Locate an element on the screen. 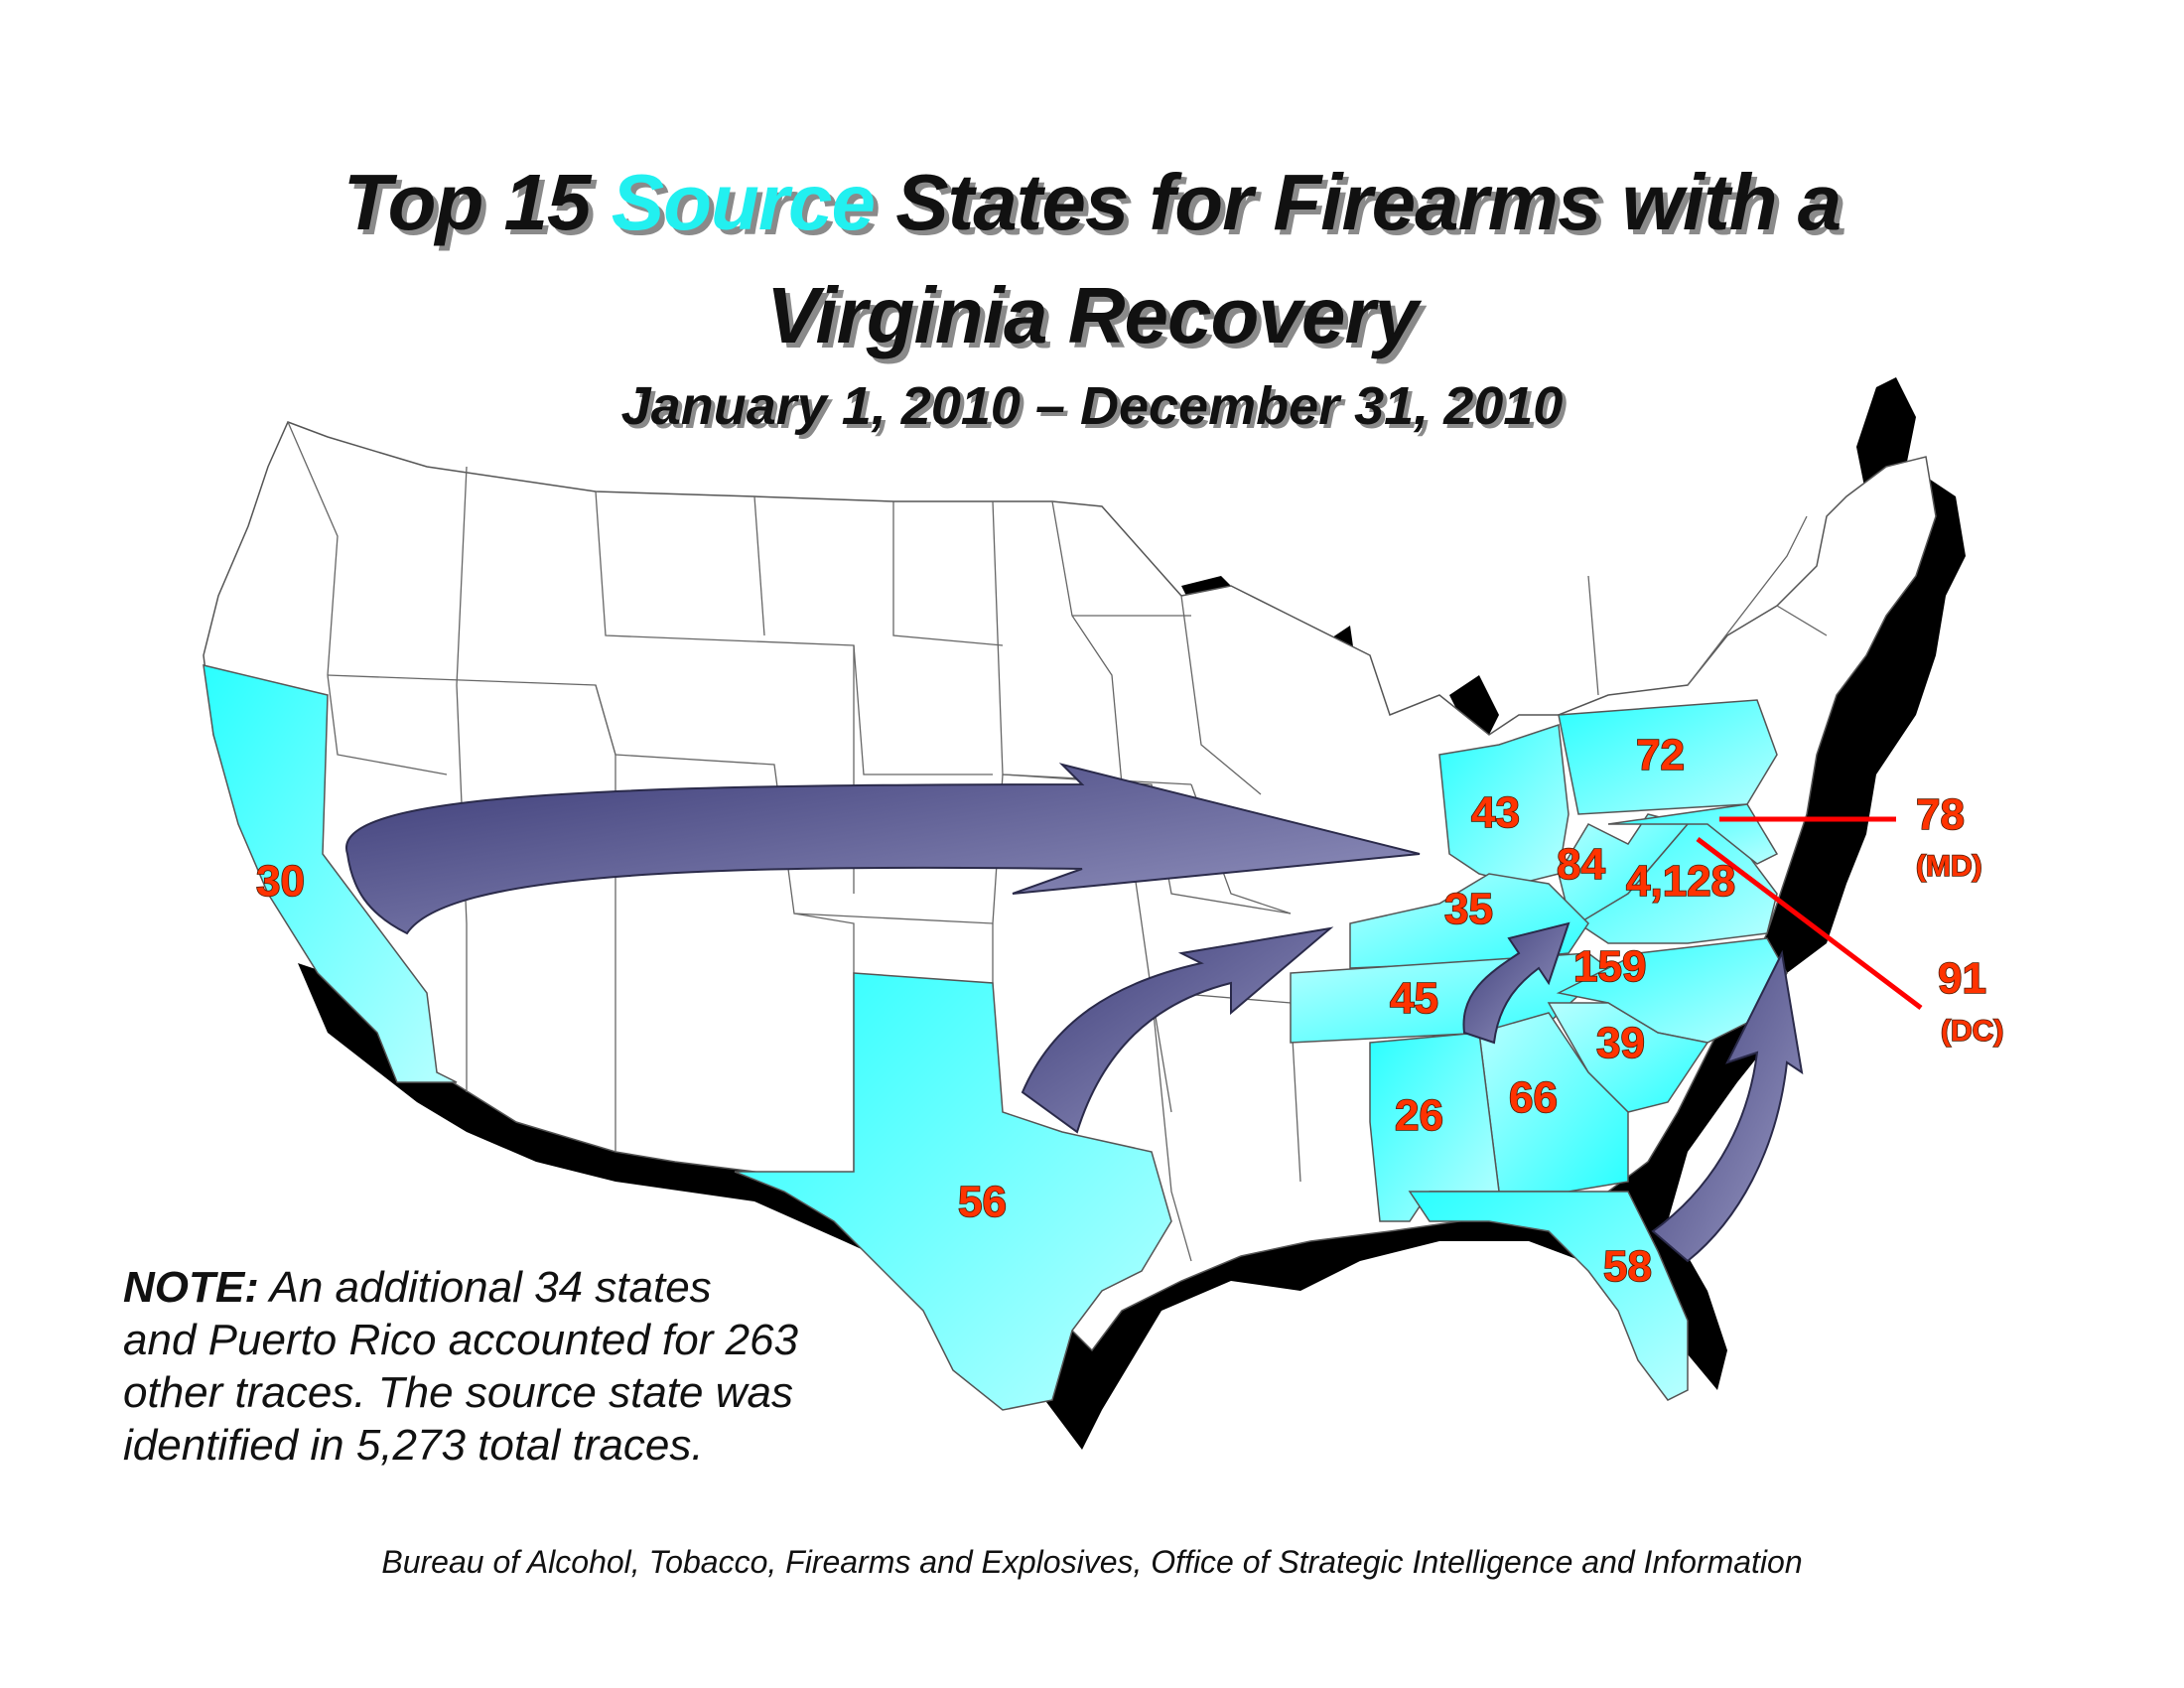 The width and height of the screenshot is (2184, 1688). callout-lines is located at coordinates (1809, 913).